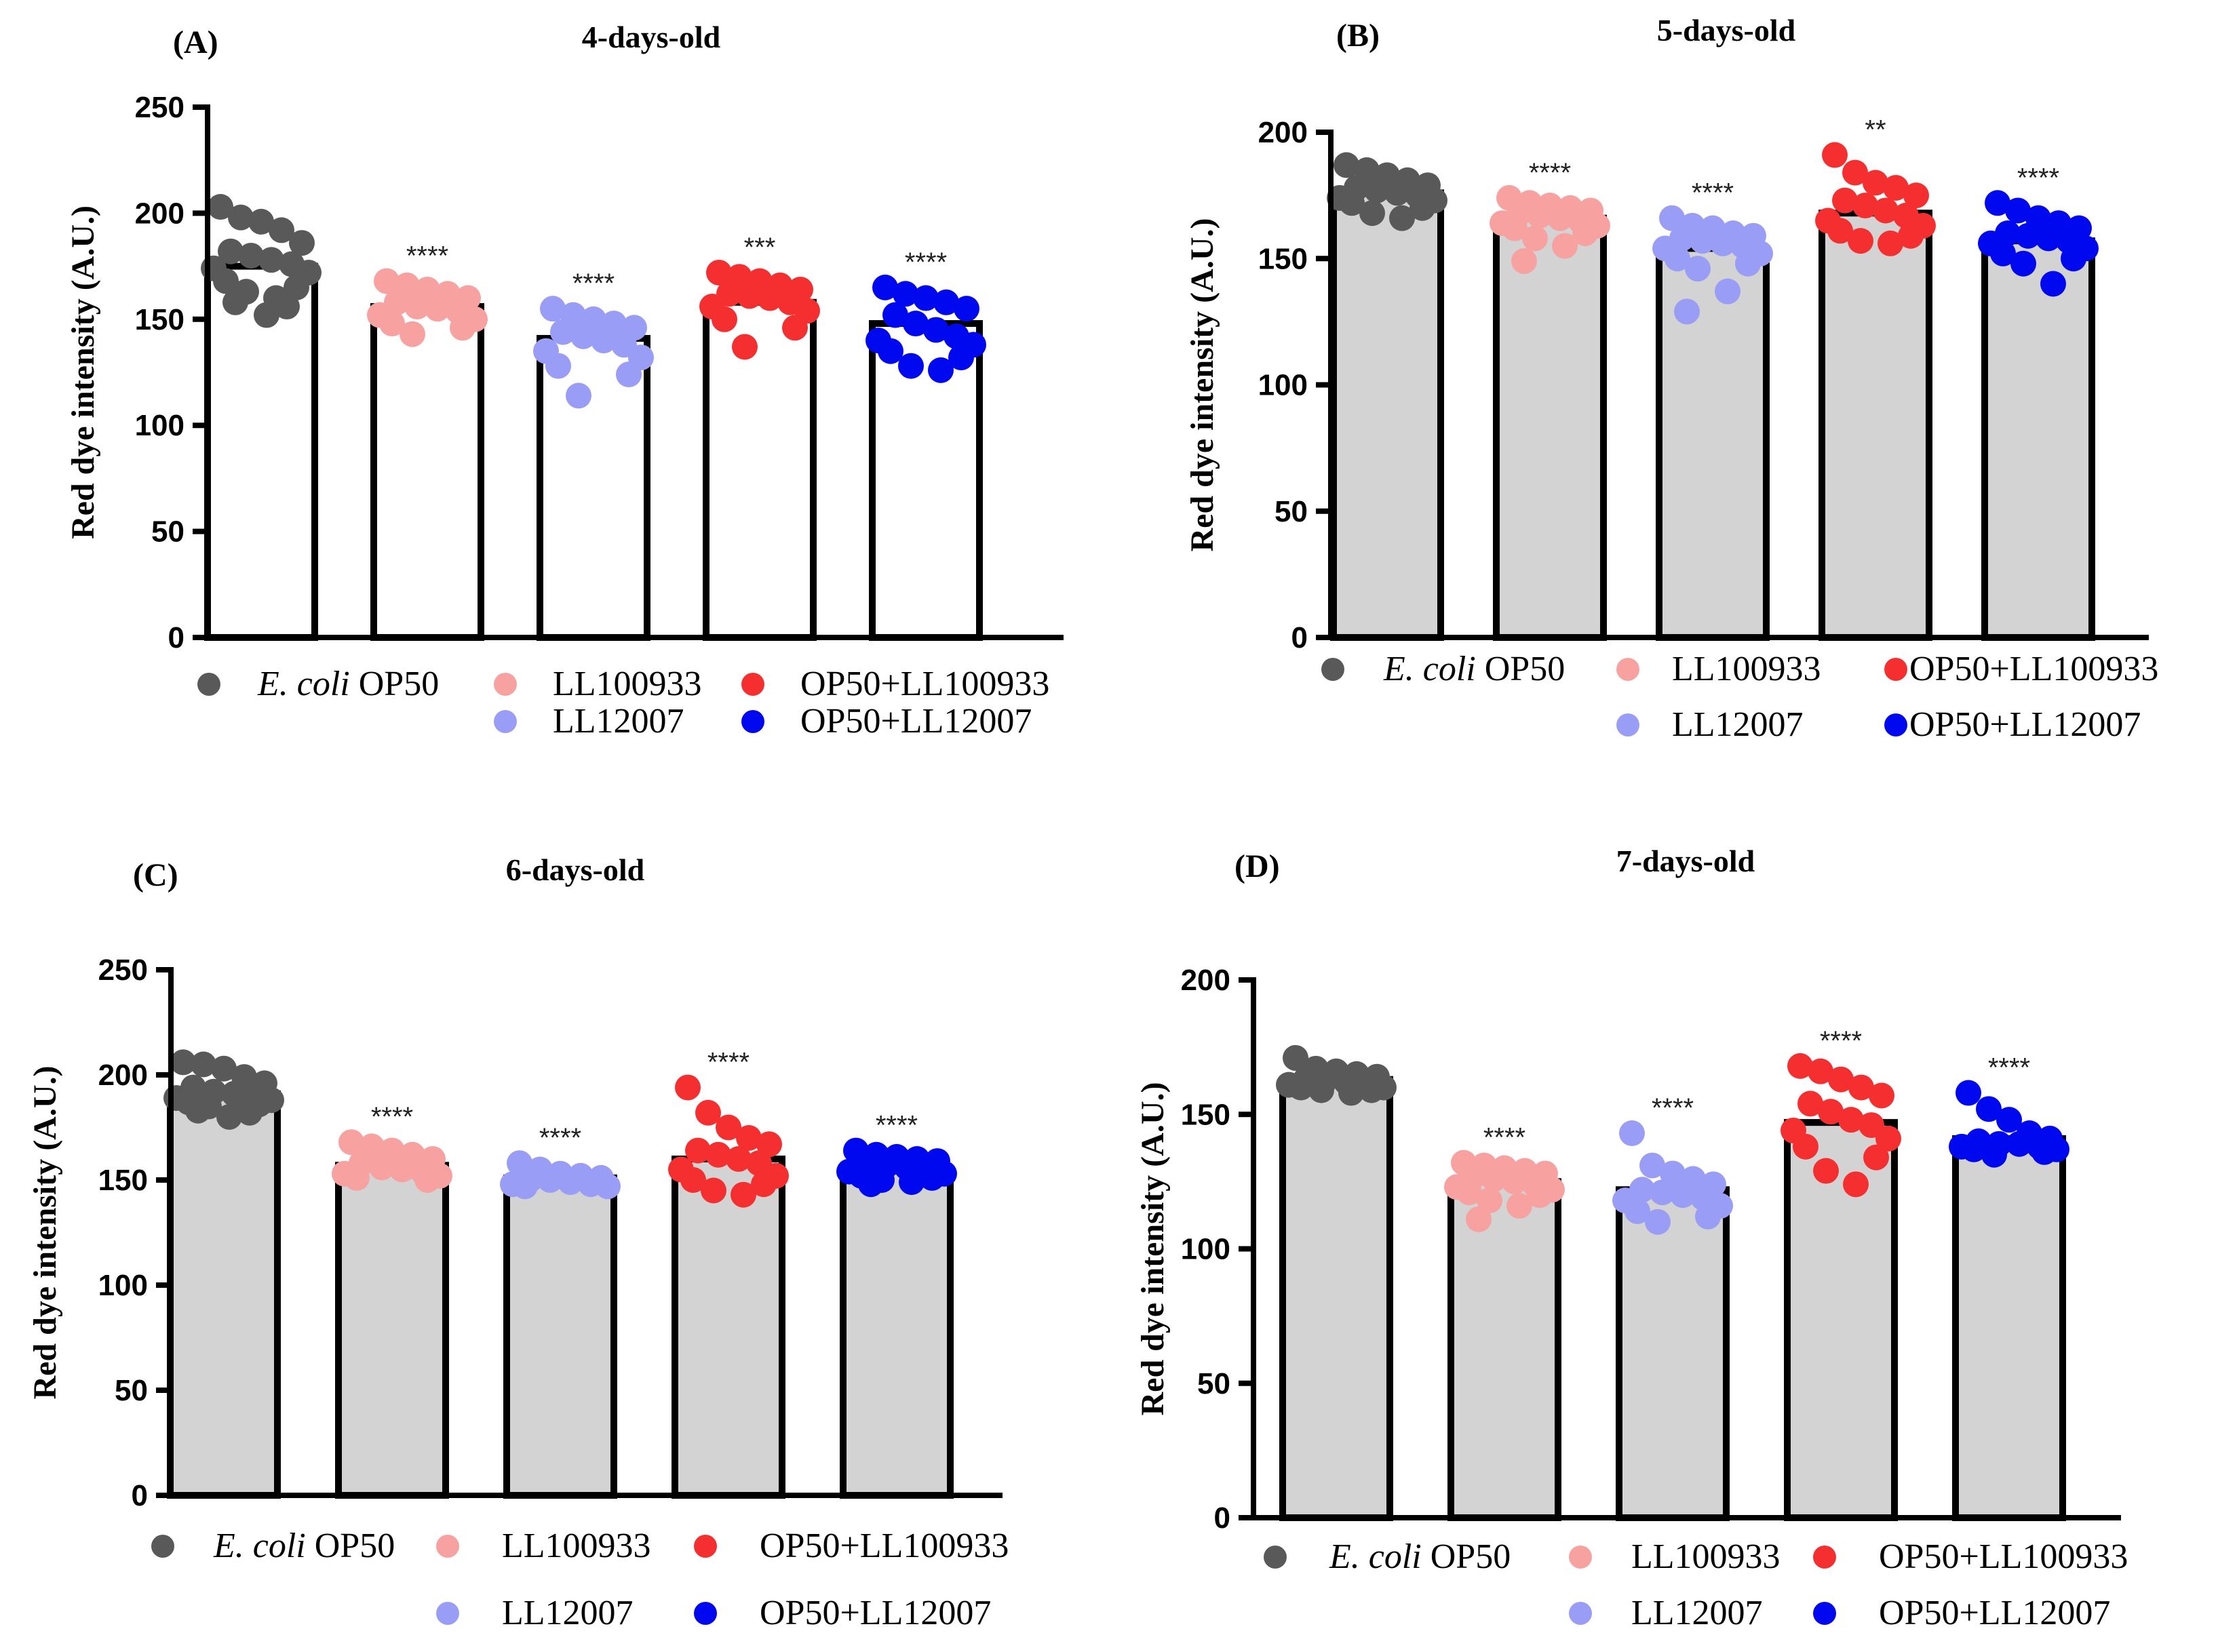 The image size is (2237, 1652). What do you see at coordinates (1202, 385) in the screenshot?
I see `y-axis-label: Red dye intensity (A.U.)` at bounding box center [1202, 385].